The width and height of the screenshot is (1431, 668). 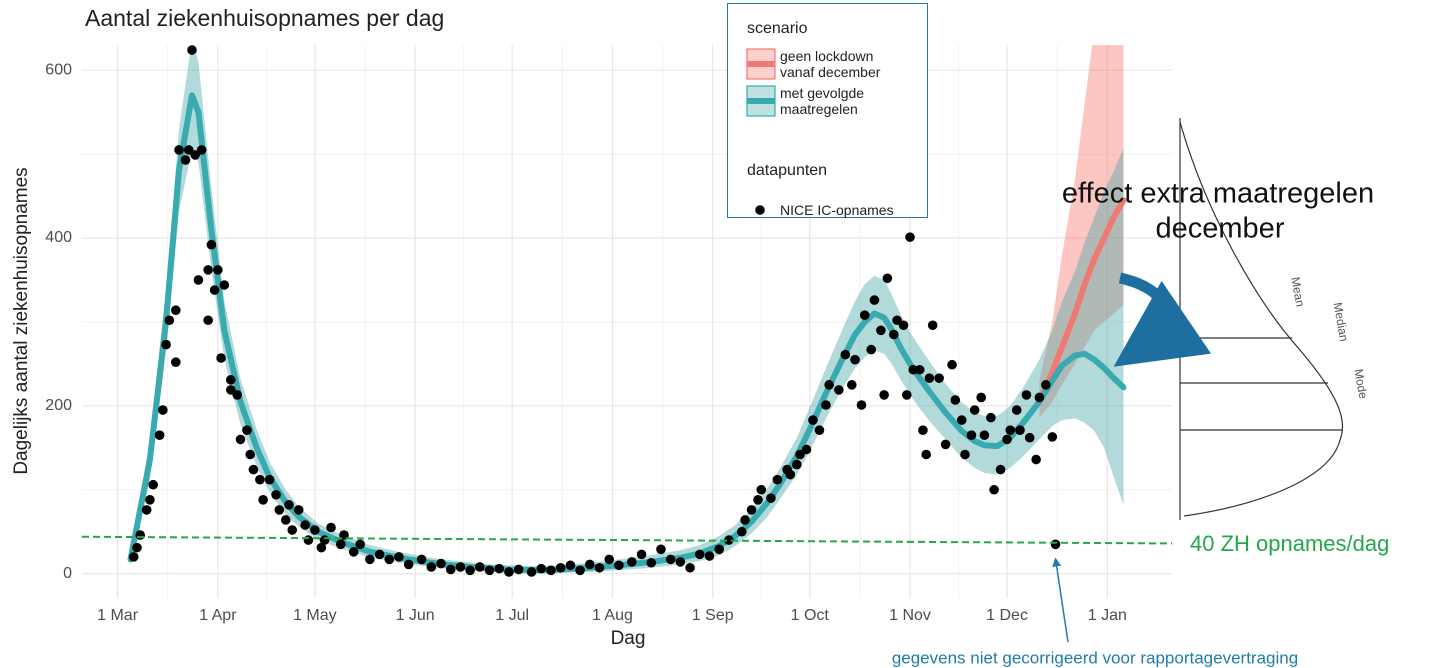 What do you see at coordinates (1081, 232) in the screenshot?
I see `confidence-band` at bounding box center [1081, 232].